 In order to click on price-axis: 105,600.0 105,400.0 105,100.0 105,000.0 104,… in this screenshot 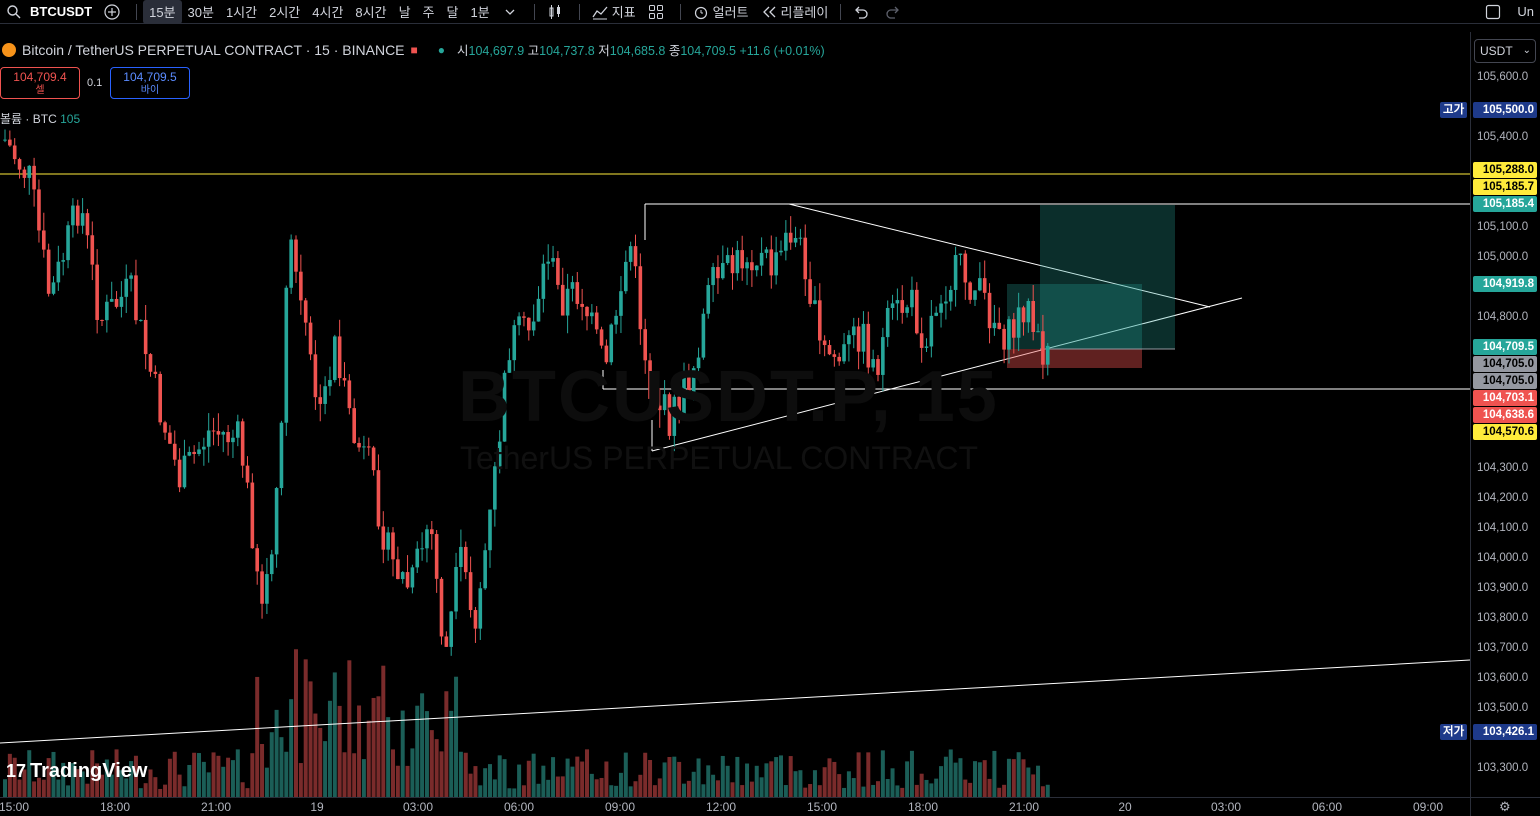, I will do `click(1505, 414)`.